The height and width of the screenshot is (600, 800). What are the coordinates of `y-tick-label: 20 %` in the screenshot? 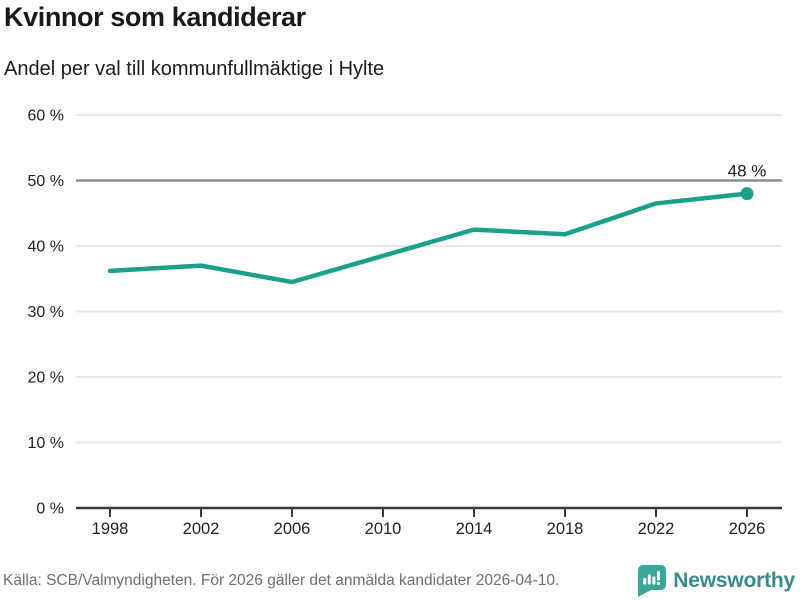 It's located at (46, 378).